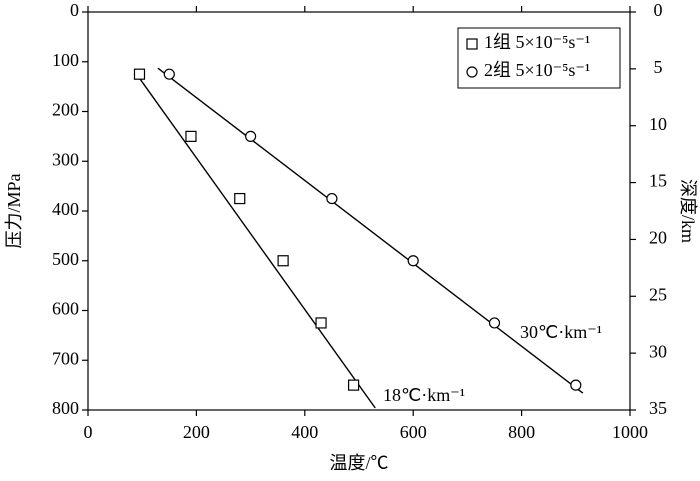 The width and height of the screenshot is (700, 481). I want to click on x-tick-label: 0, so click(88, 432).